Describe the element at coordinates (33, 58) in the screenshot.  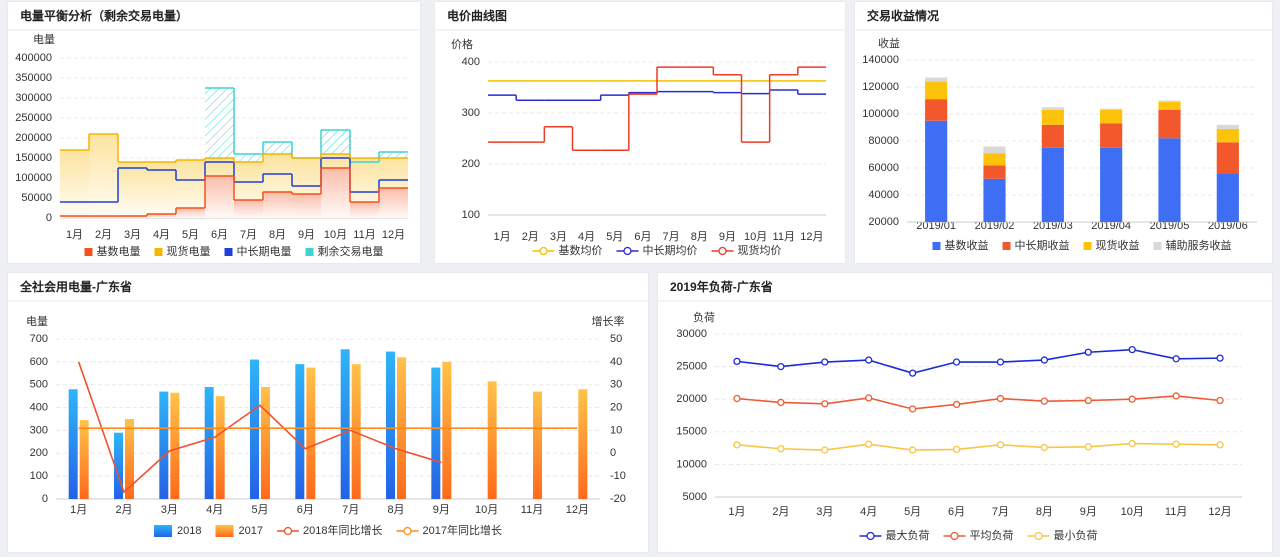
I see `y-tick-label: 400000` at that location.